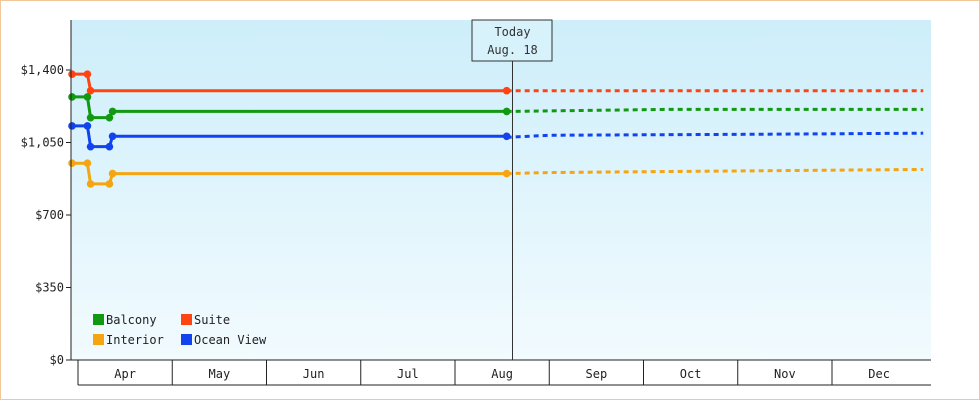 Image resolution: width=980 pixels, height=400 pixels. Describe the element at coordinates (57, 360) in the screenshot. I see `y-tick-label: $0` at that location.